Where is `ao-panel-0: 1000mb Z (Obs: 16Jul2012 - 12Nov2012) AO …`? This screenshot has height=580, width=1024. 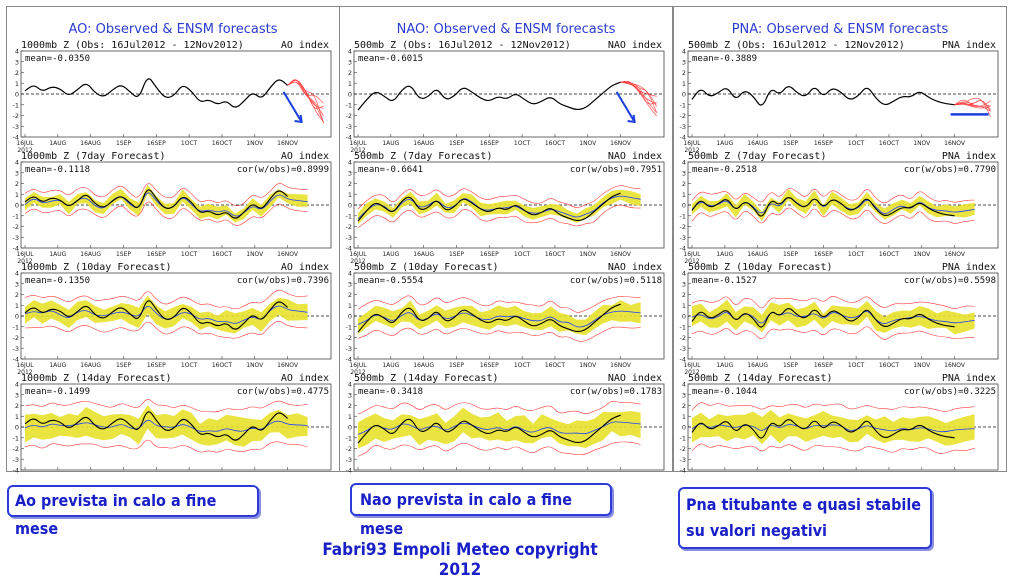 ao-panel-0: 1000mb Z (Obs: 16Jul2012 - 12Nov2012) AO … is located at coordinates (172, 97).